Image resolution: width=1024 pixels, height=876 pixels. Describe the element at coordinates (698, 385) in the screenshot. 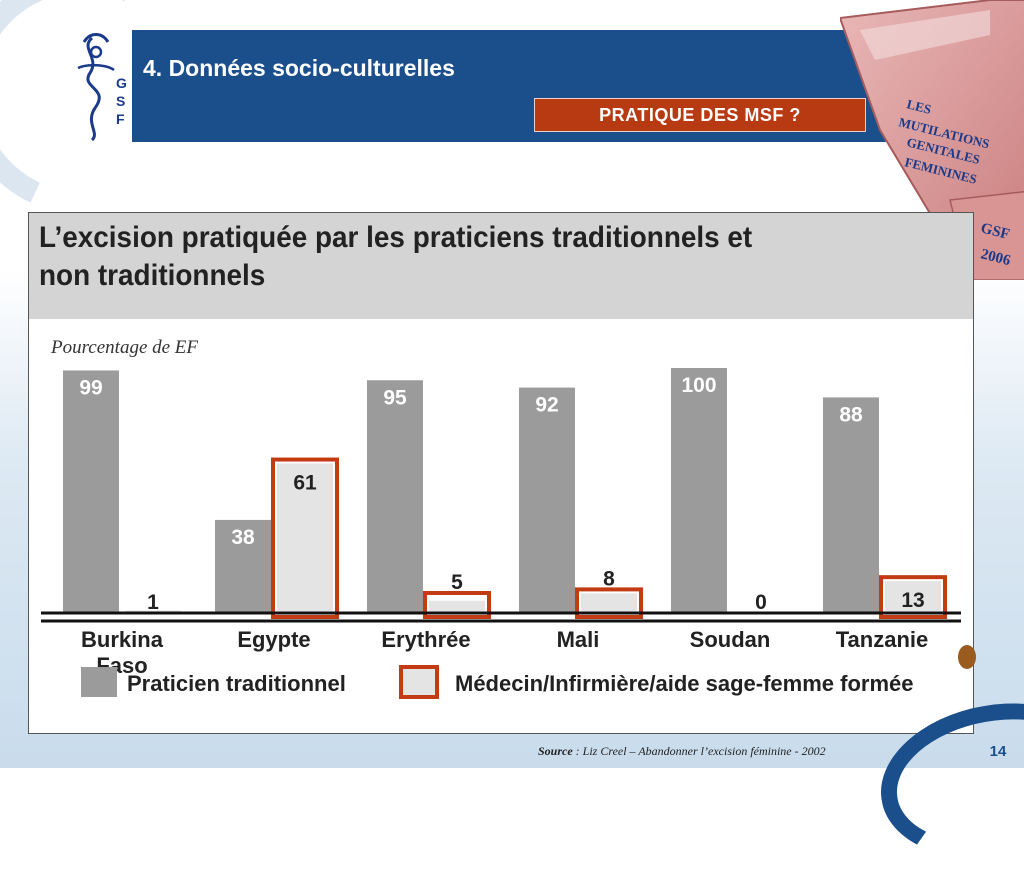

I see `bar-value-label: 100` at that location.